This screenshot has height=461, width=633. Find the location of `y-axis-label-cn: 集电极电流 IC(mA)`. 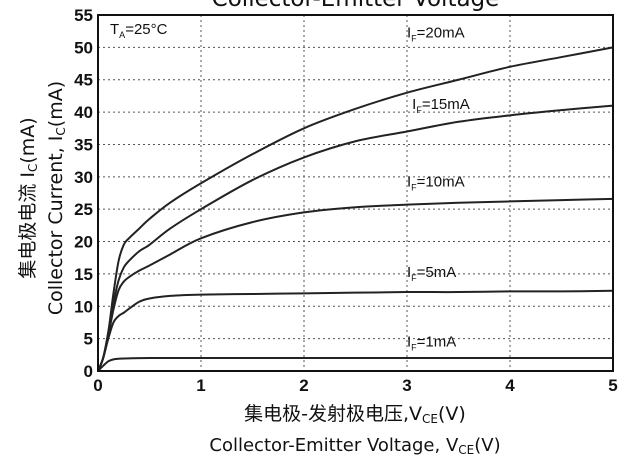

y-axis-label-cn: 集电极电流 IC(mA) is located at coordinates (28, 197).